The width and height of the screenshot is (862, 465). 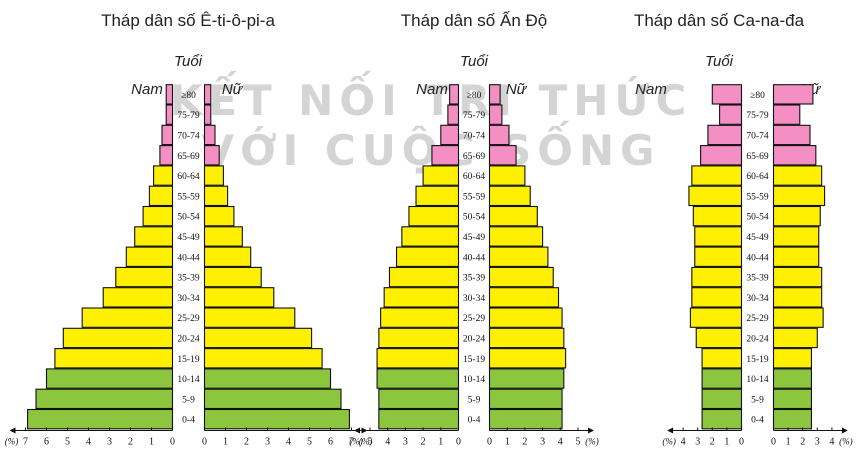 What do you see at coordinates (474, 136) in the screenshot?
I see `age-group-label: 70-74` at bounding box center [474, 136].